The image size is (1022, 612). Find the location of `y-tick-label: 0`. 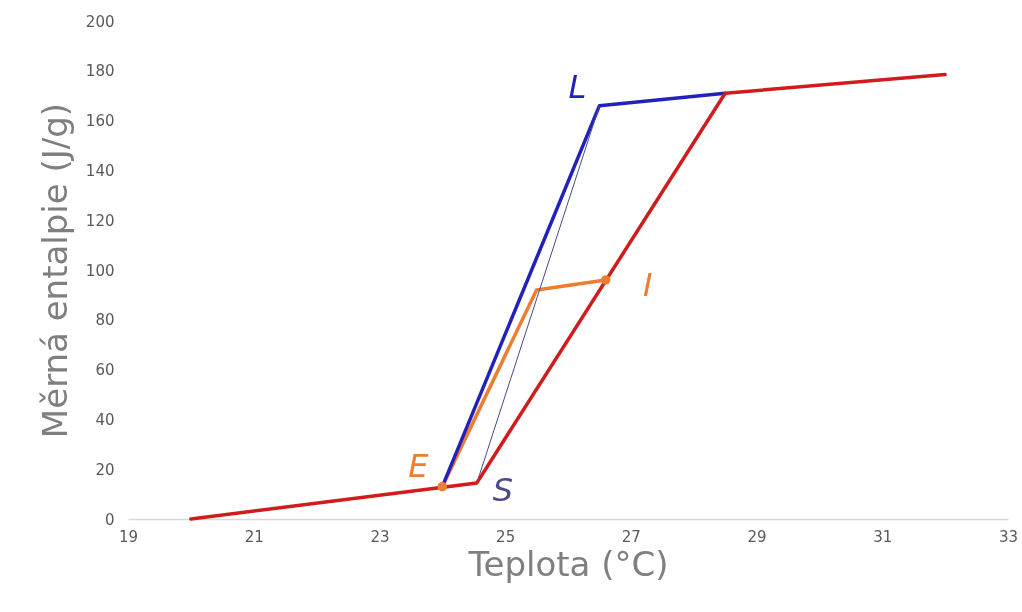

y-tick-label: 0 is located at coordinates (109, 519).